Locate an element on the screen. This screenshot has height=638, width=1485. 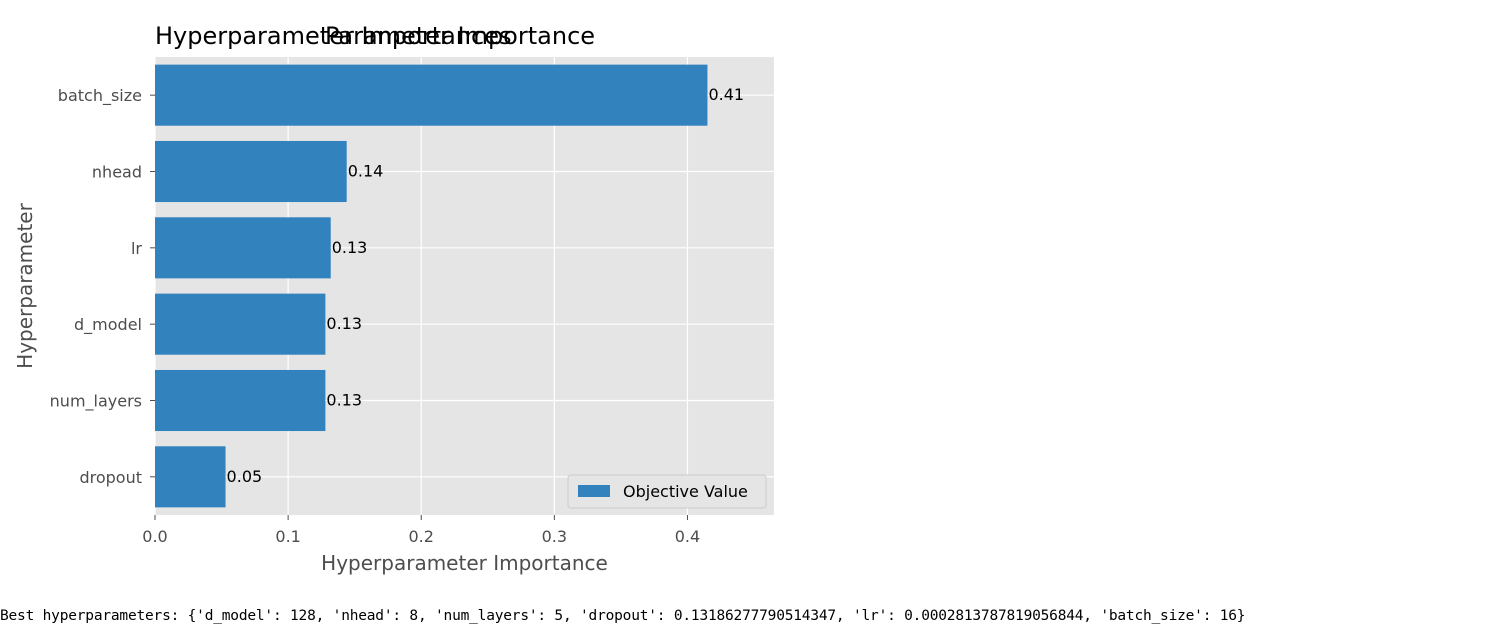
data-label: 0.41 is located at coordinates (726, 94).